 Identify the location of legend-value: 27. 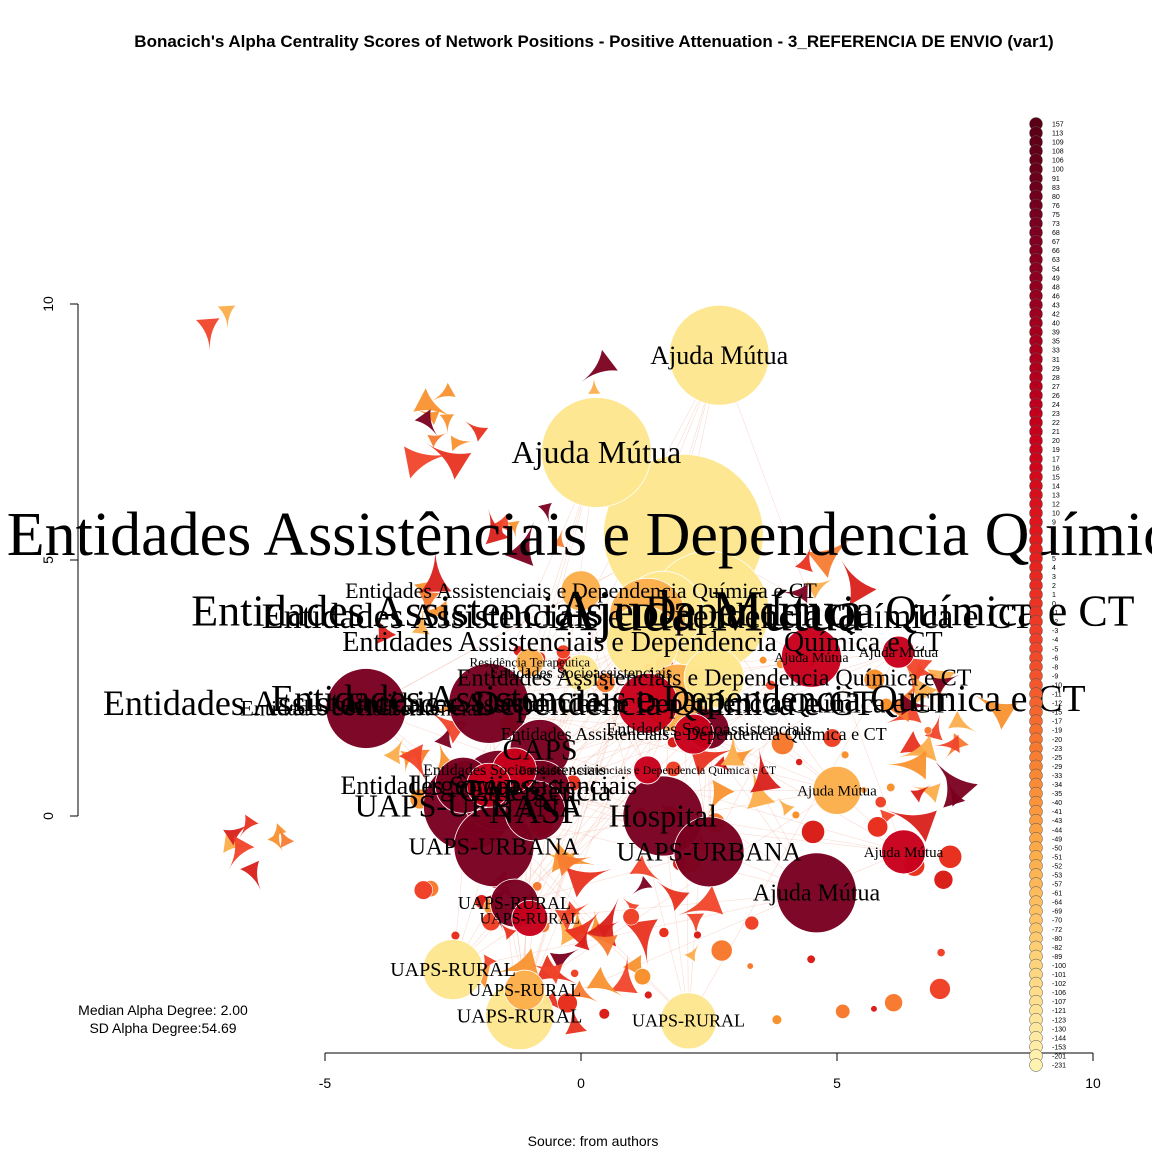
(1056, 387).